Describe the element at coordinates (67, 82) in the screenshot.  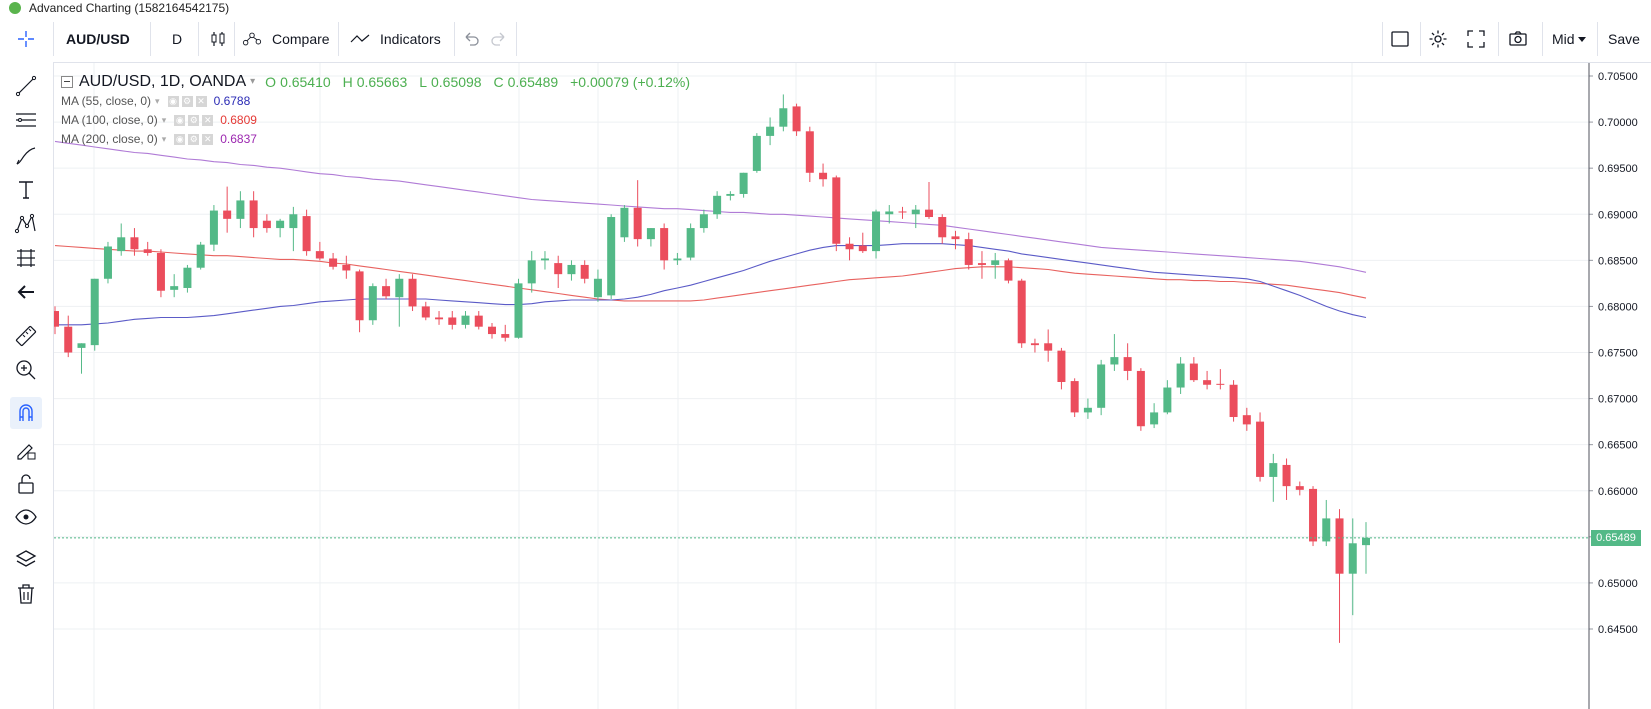
I see `legend-collapse-button` at that location.